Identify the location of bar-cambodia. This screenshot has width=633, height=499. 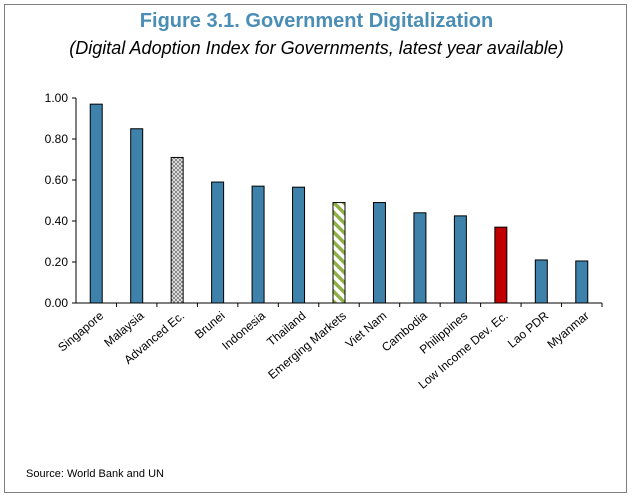
(420, 258).